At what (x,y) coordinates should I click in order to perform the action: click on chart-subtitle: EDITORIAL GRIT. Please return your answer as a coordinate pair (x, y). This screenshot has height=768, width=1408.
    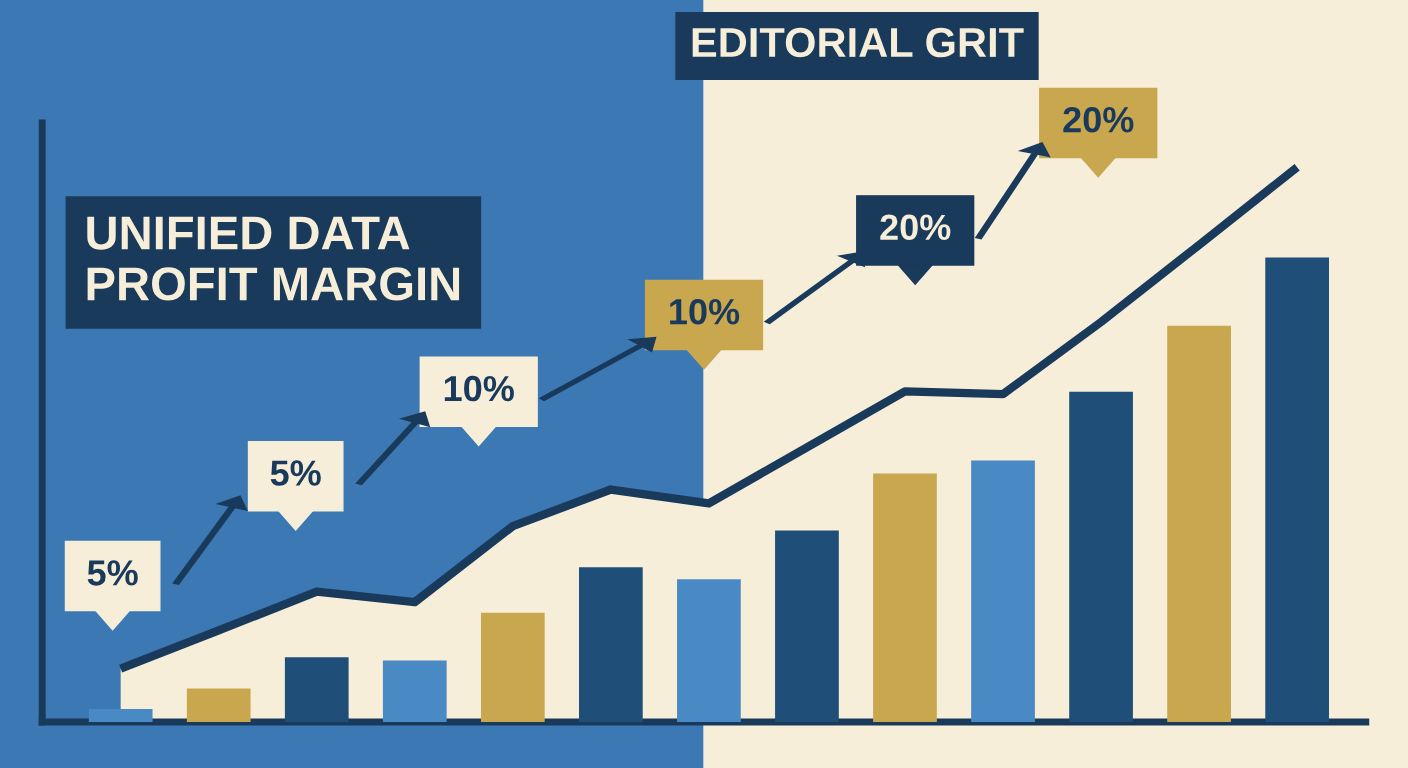
    Looking at the image, I should click on (858, 42).